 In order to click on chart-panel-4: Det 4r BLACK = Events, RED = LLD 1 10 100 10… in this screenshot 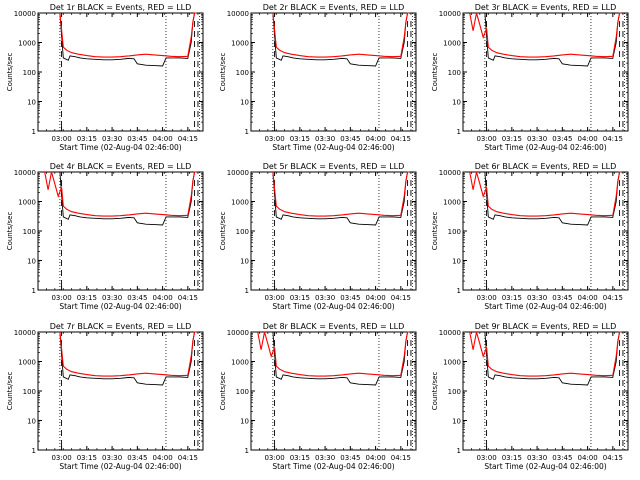, I will do `click(105, 236)`.